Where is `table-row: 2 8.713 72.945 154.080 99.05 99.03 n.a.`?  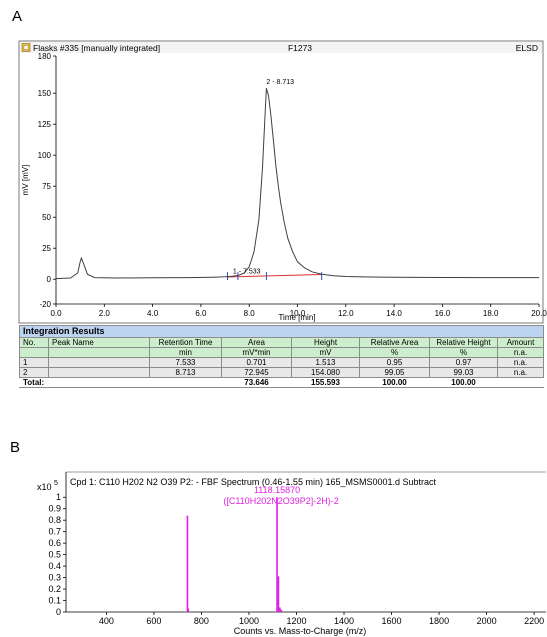 table-row: 2 8.713 72.945 154.080 99.05 99.03 n.a. is located at coordinates (282, 372).